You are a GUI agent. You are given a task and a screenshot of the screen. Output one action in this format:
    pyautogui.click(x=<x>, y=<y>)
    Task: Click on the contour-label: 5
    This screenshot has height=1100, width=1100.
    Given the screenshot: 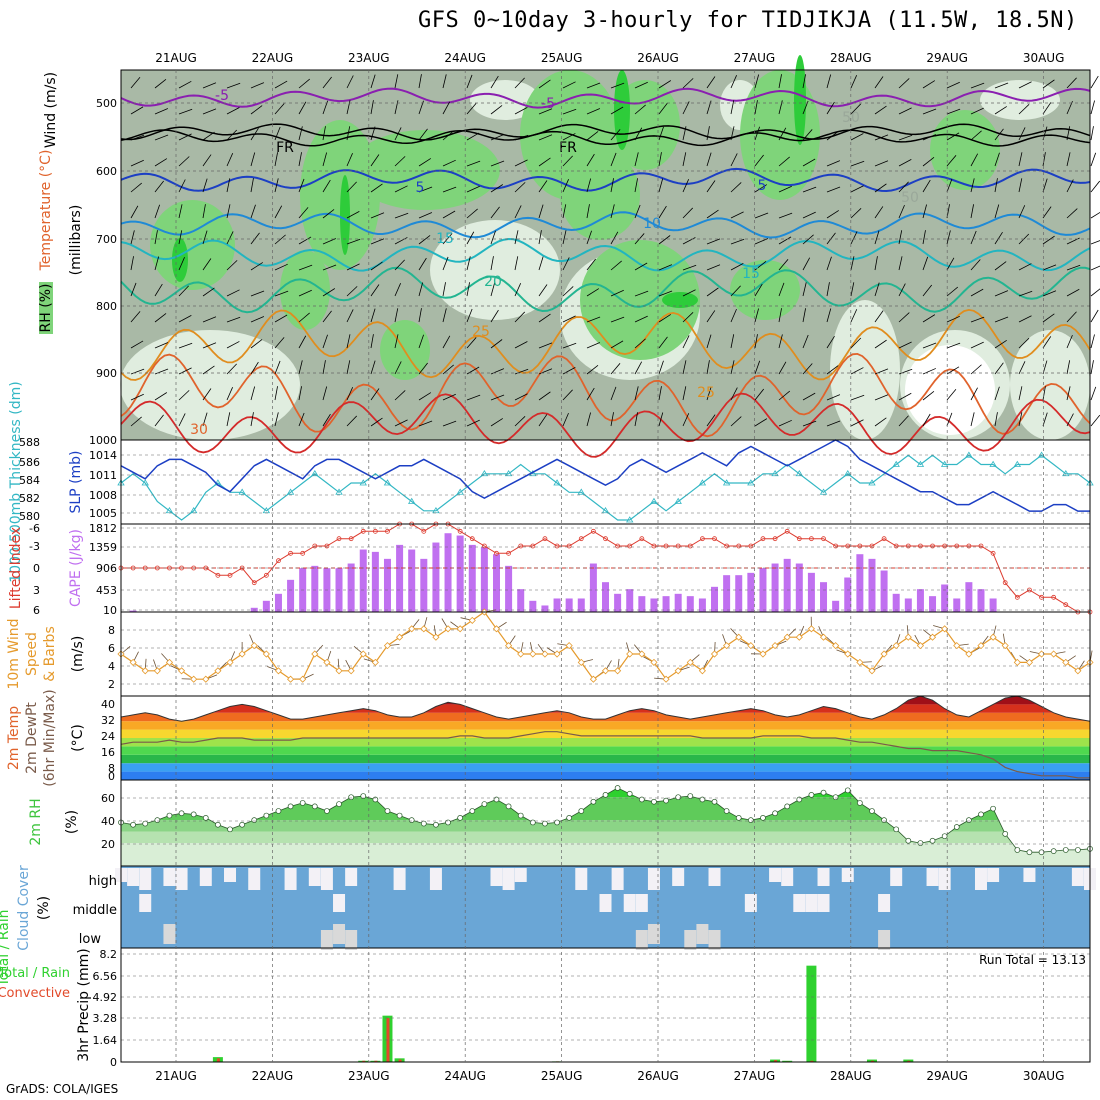 What is the action you would take?
    pyautogui.click(x=762, y=186)
    